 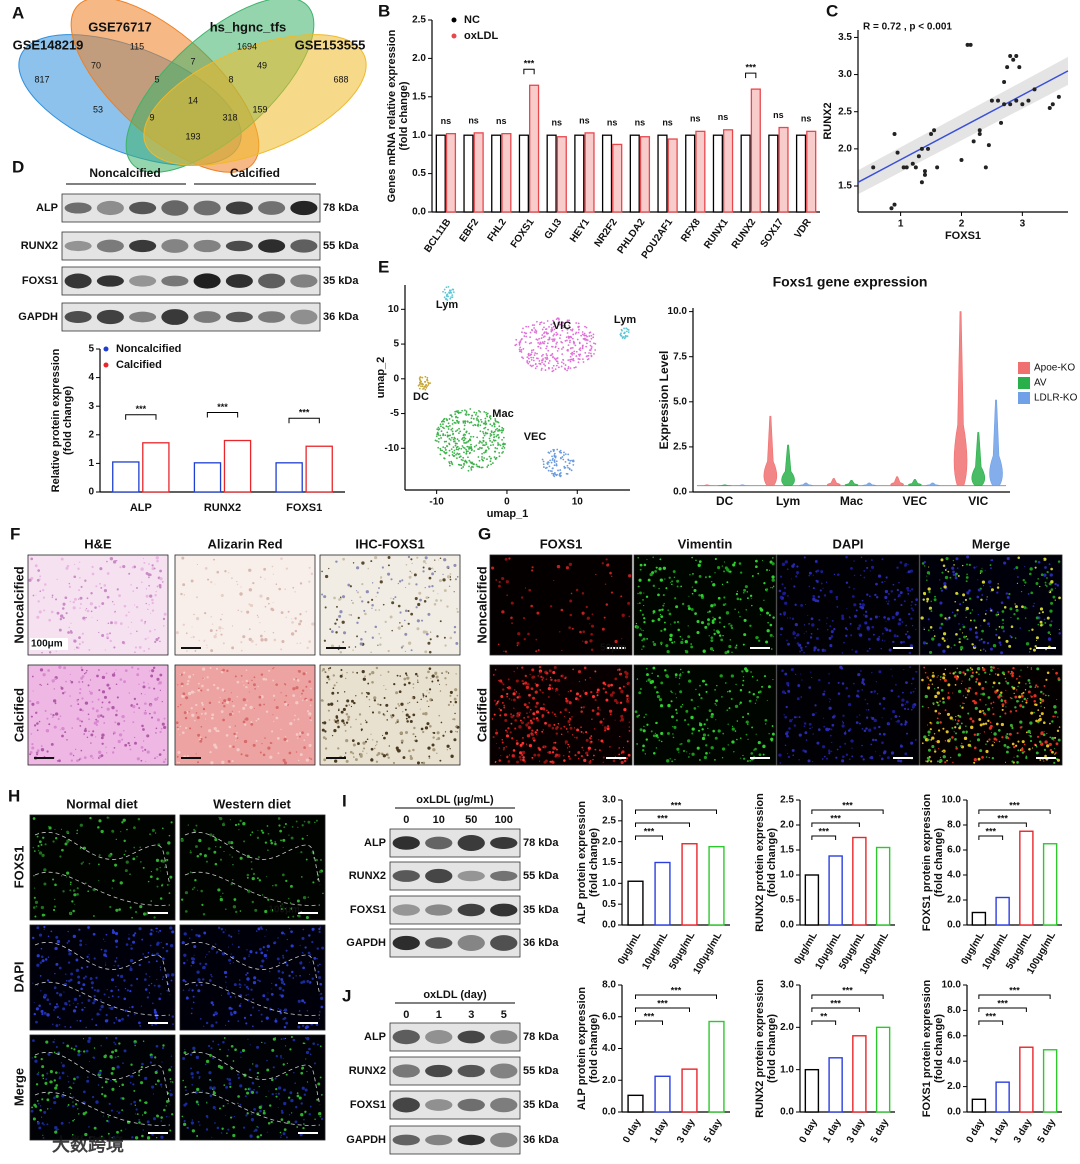 I want to click on row-label: Noncalcified, so click(x=481, y=604).